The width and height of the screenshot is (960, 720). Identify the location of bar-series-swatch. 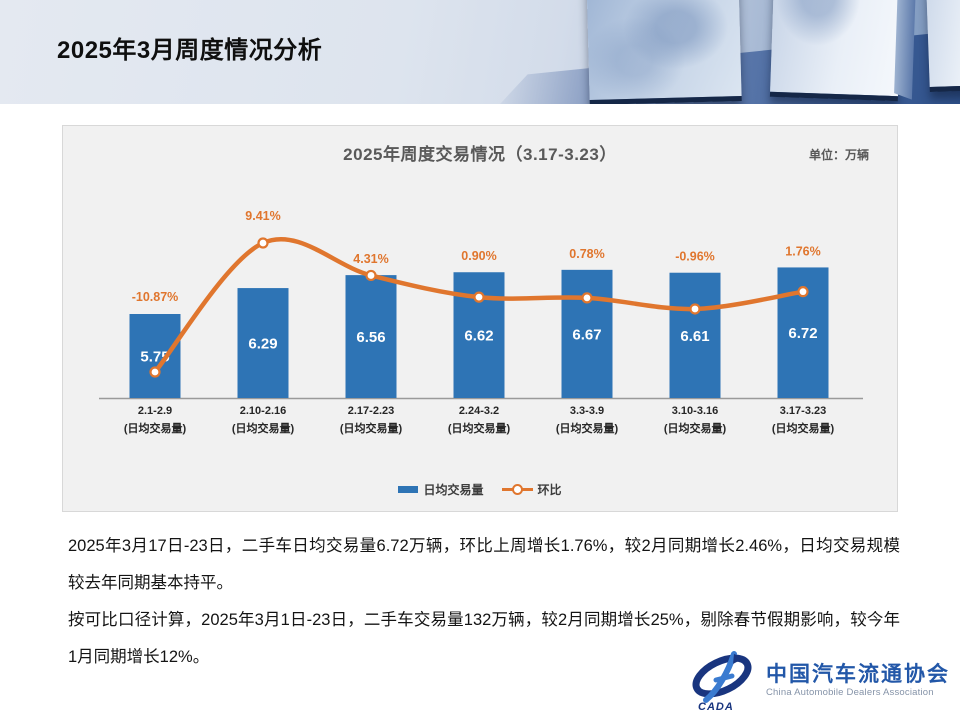
(408, 489).